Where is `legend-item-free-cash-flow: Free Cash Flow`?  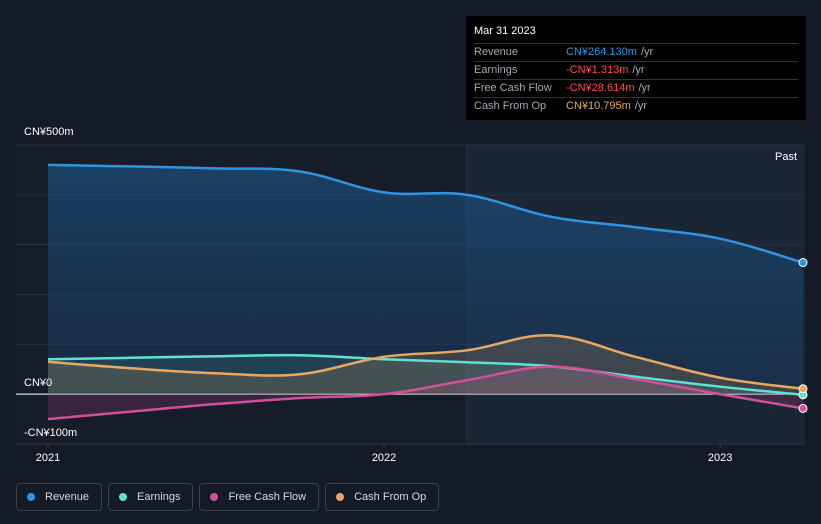
legend-item-free-cash-flow: Free Cash Flow is located at coordinates (259, 497).